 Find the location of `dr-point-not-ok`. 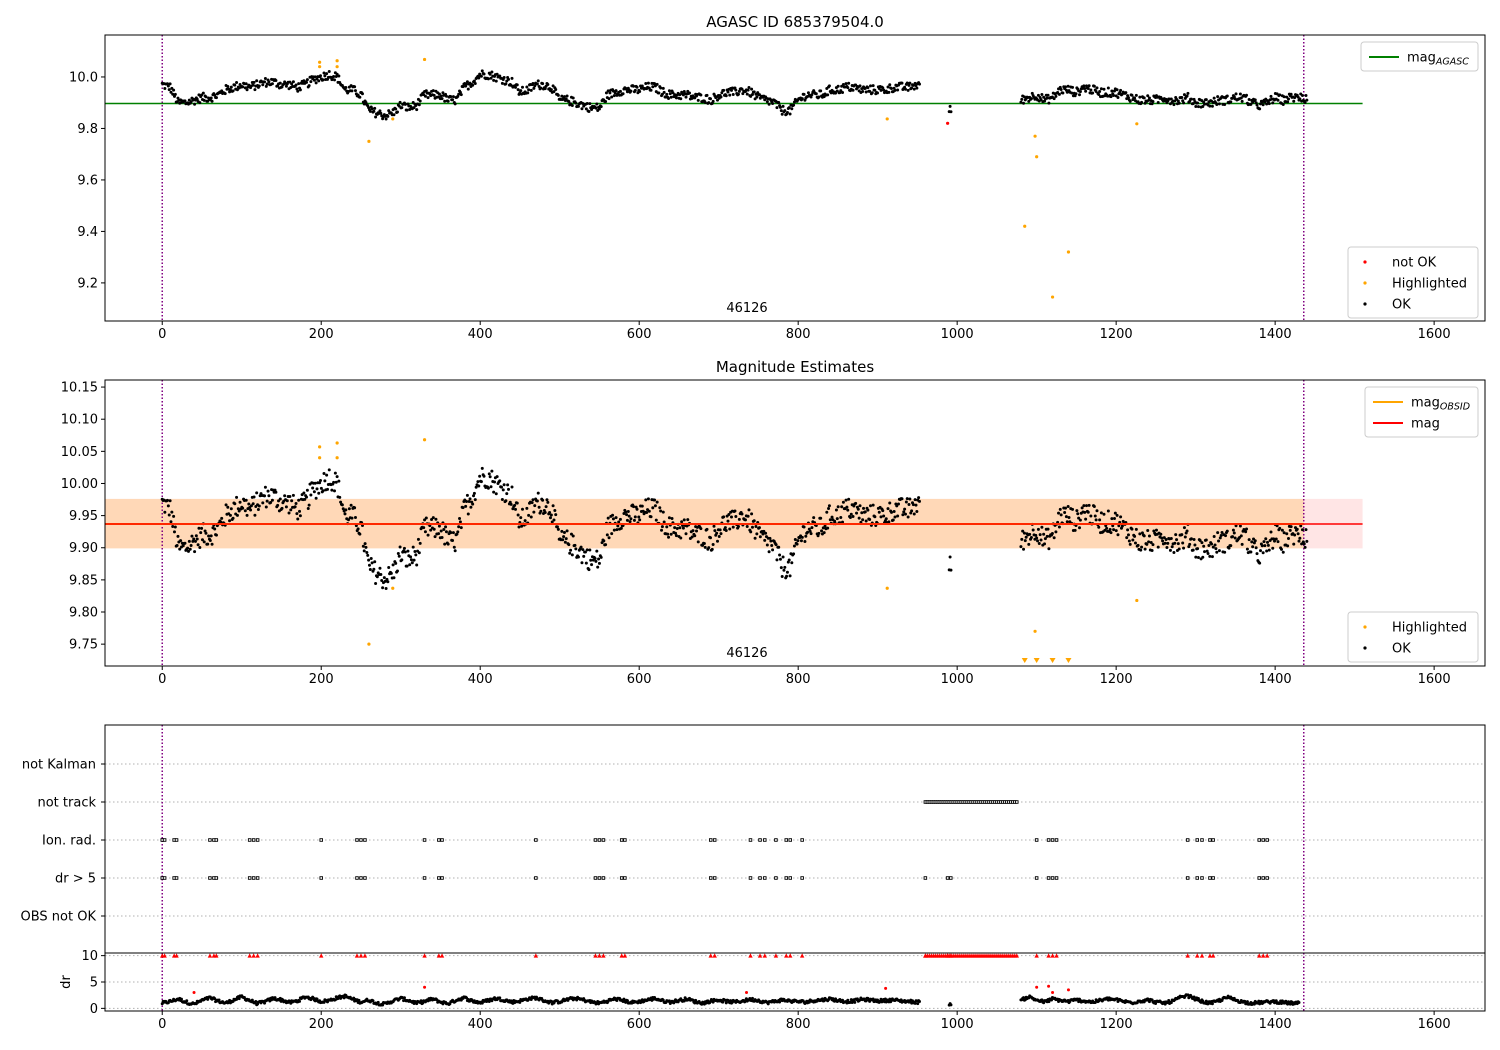

dr-point-not-ok is located at coordinates (886, 988).